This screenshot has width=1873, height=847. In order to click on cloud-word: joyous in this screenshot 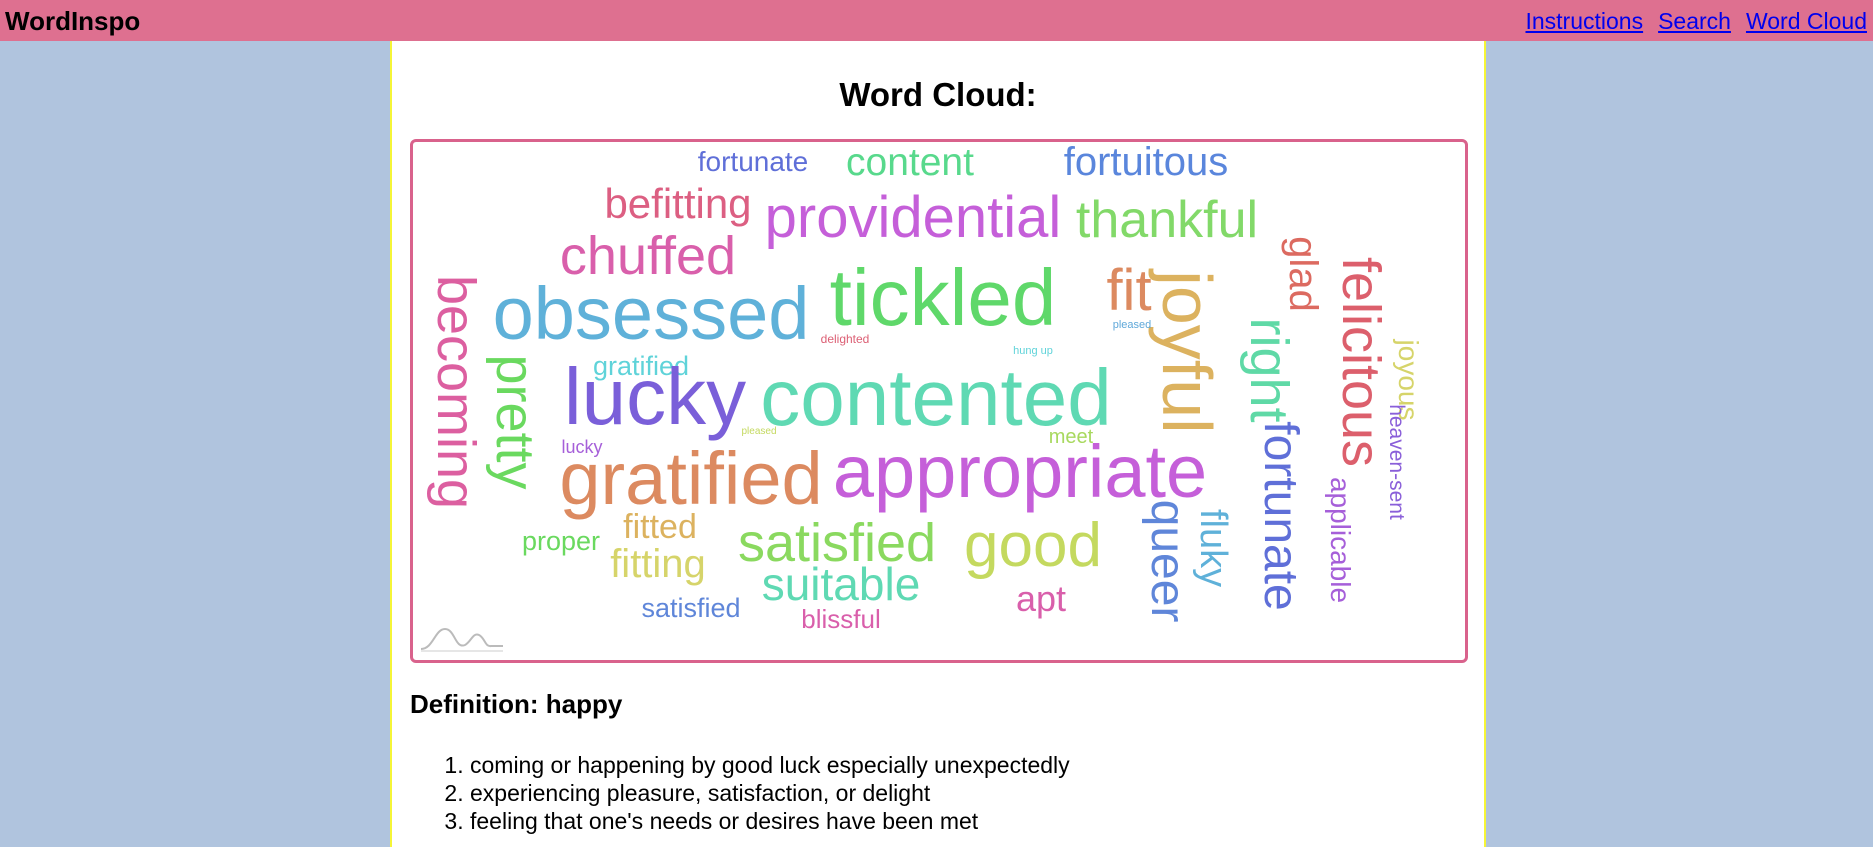, I will do `click(1408, 380)`.